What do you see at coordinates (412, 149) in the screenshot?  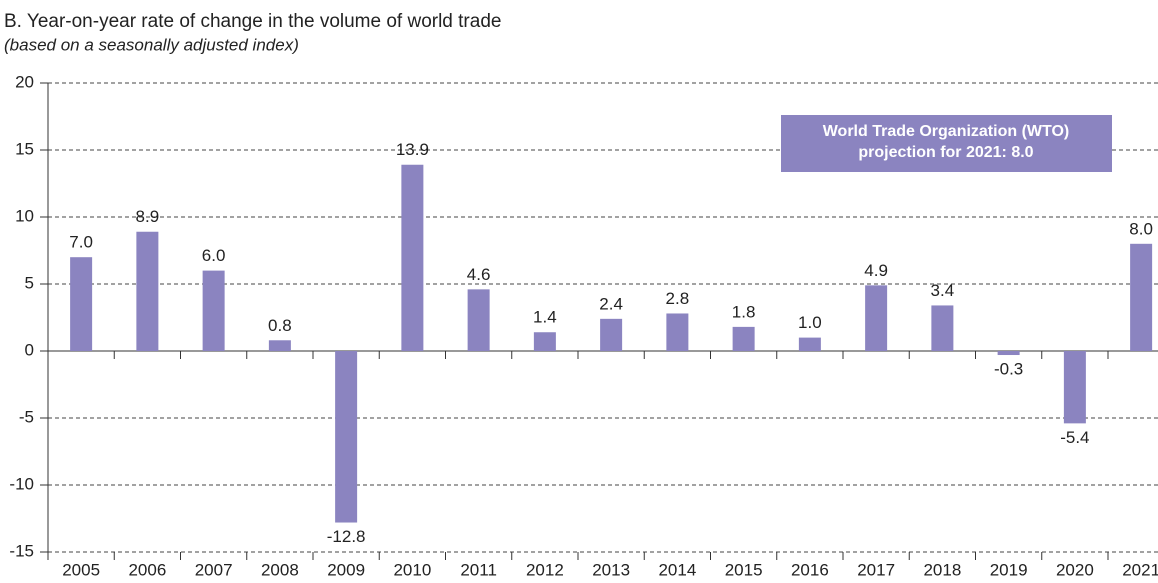 I see `value-label: 13.9` at bounding box center [412, 149].